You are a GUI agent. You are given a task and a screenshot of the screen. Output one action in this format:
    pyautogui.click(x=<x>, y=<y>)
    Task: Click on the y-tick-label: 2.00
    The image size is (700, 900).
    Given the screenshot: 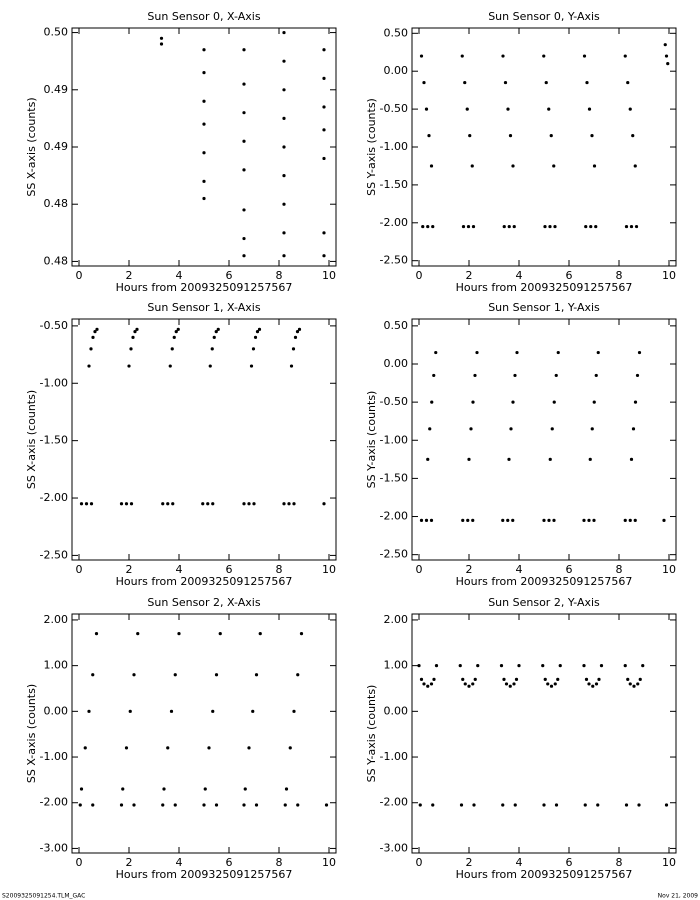 What is the action you would take?
    pyautogui.click(x=396, y=619)
    